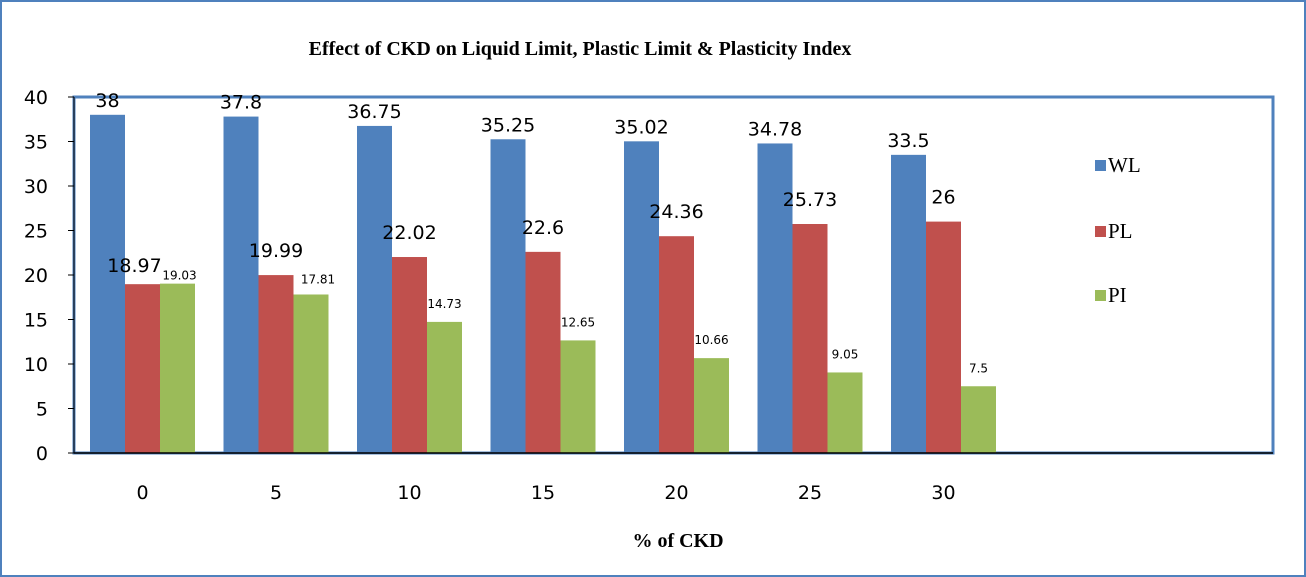 Image resolution: width=1306 pixels, height=577 pixels. What do you see at coordinates (42, 410) in the screenshot?
I see `y-tick-label: 5` at bounding box center [42, 410].